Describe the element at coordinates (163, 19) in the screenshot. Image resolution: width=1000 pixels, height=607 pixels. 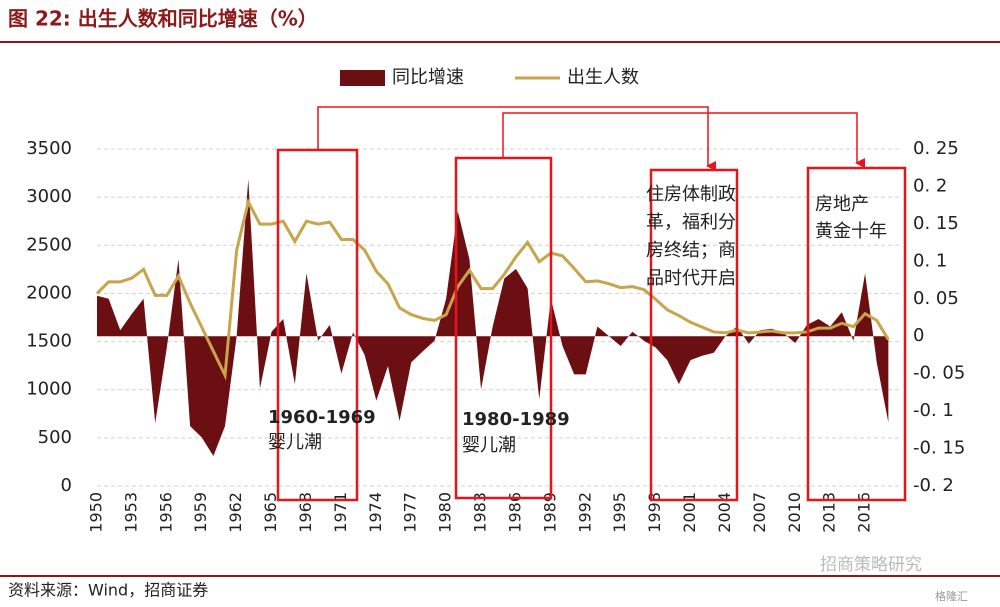
I see `chart-title: 图 22: 出生人数和同比增速（%）` at that location.